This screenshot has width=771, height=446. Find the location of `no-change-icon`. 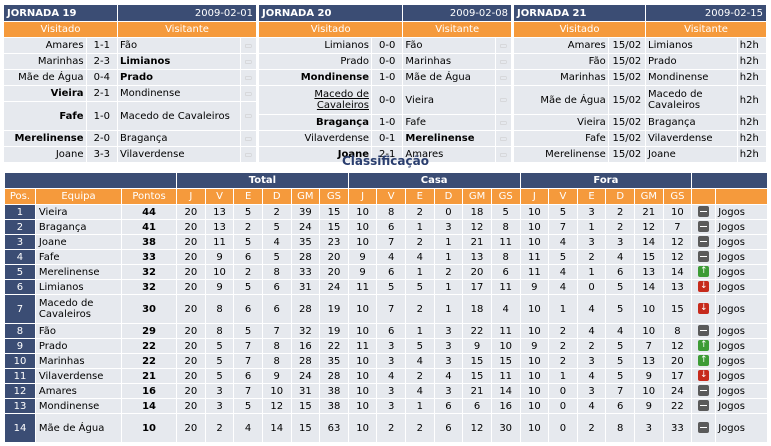

no-change-icon is located at coordinates (704, 391).